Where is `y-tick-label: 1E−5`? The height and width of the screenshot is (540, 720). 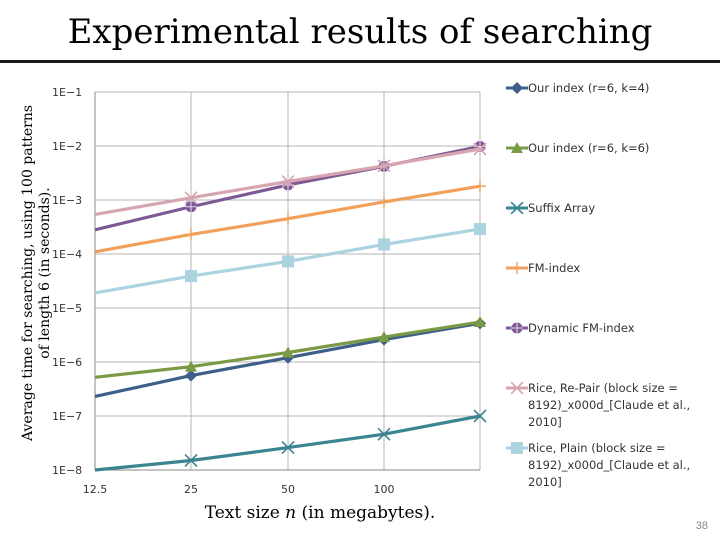
y-tick-label: 1E−5 is located at coordinates (67, 308).